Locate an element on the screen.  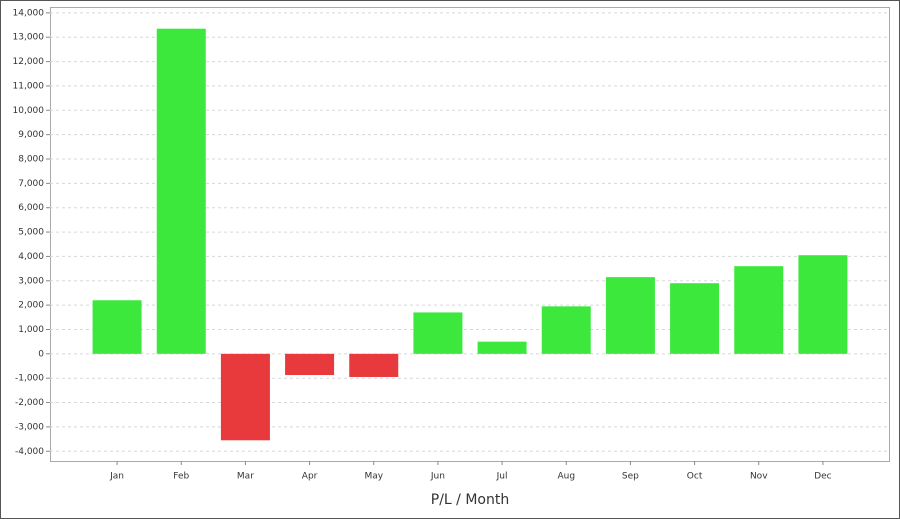
y-tick-label: 3,000 is located at coordinates (31, 281).